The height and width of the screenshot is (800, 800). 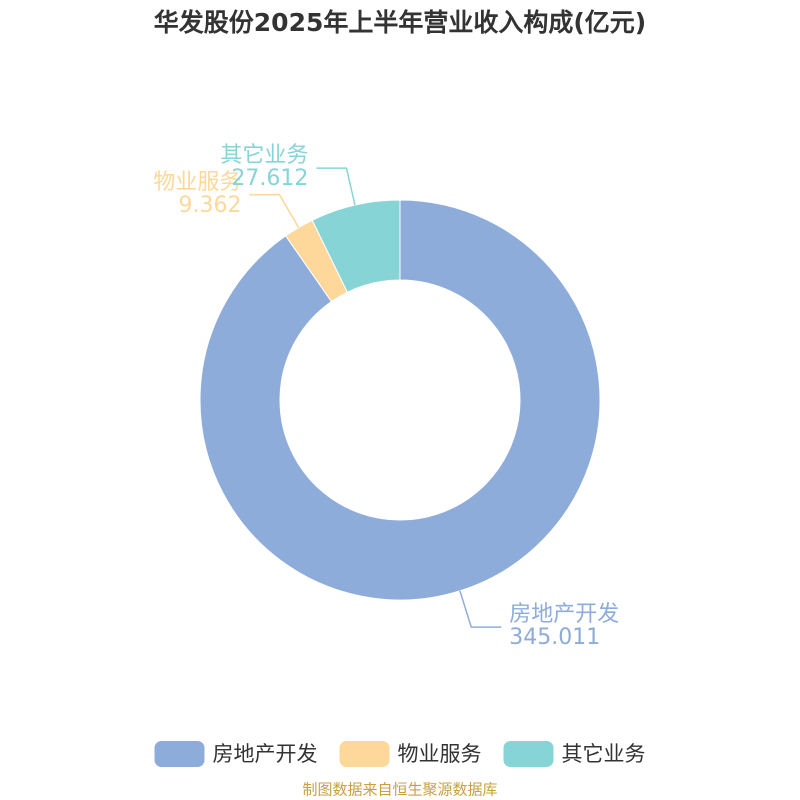 I want to click on value-label: 27.612, so click(x=269, y=178).